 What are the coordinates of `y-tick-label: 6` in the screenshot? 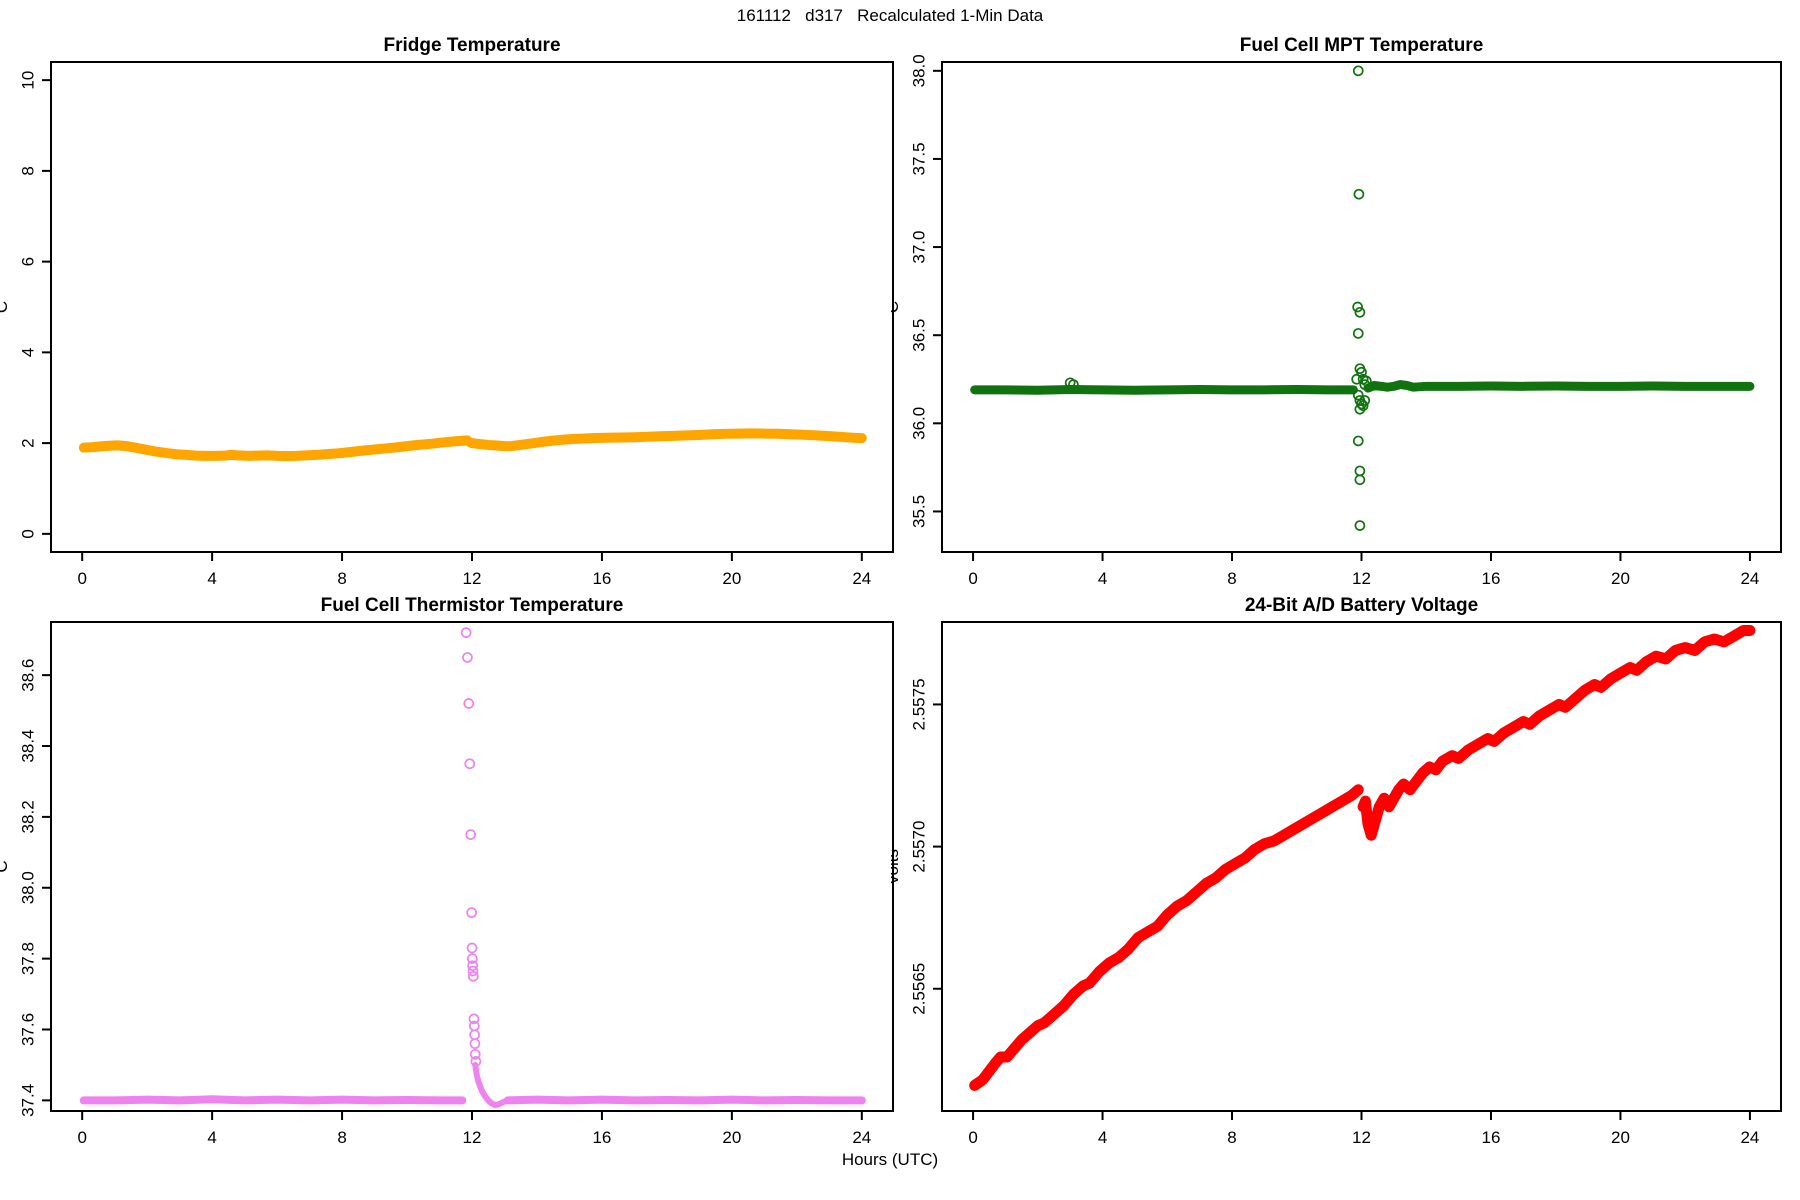 It's located at (27, 261).